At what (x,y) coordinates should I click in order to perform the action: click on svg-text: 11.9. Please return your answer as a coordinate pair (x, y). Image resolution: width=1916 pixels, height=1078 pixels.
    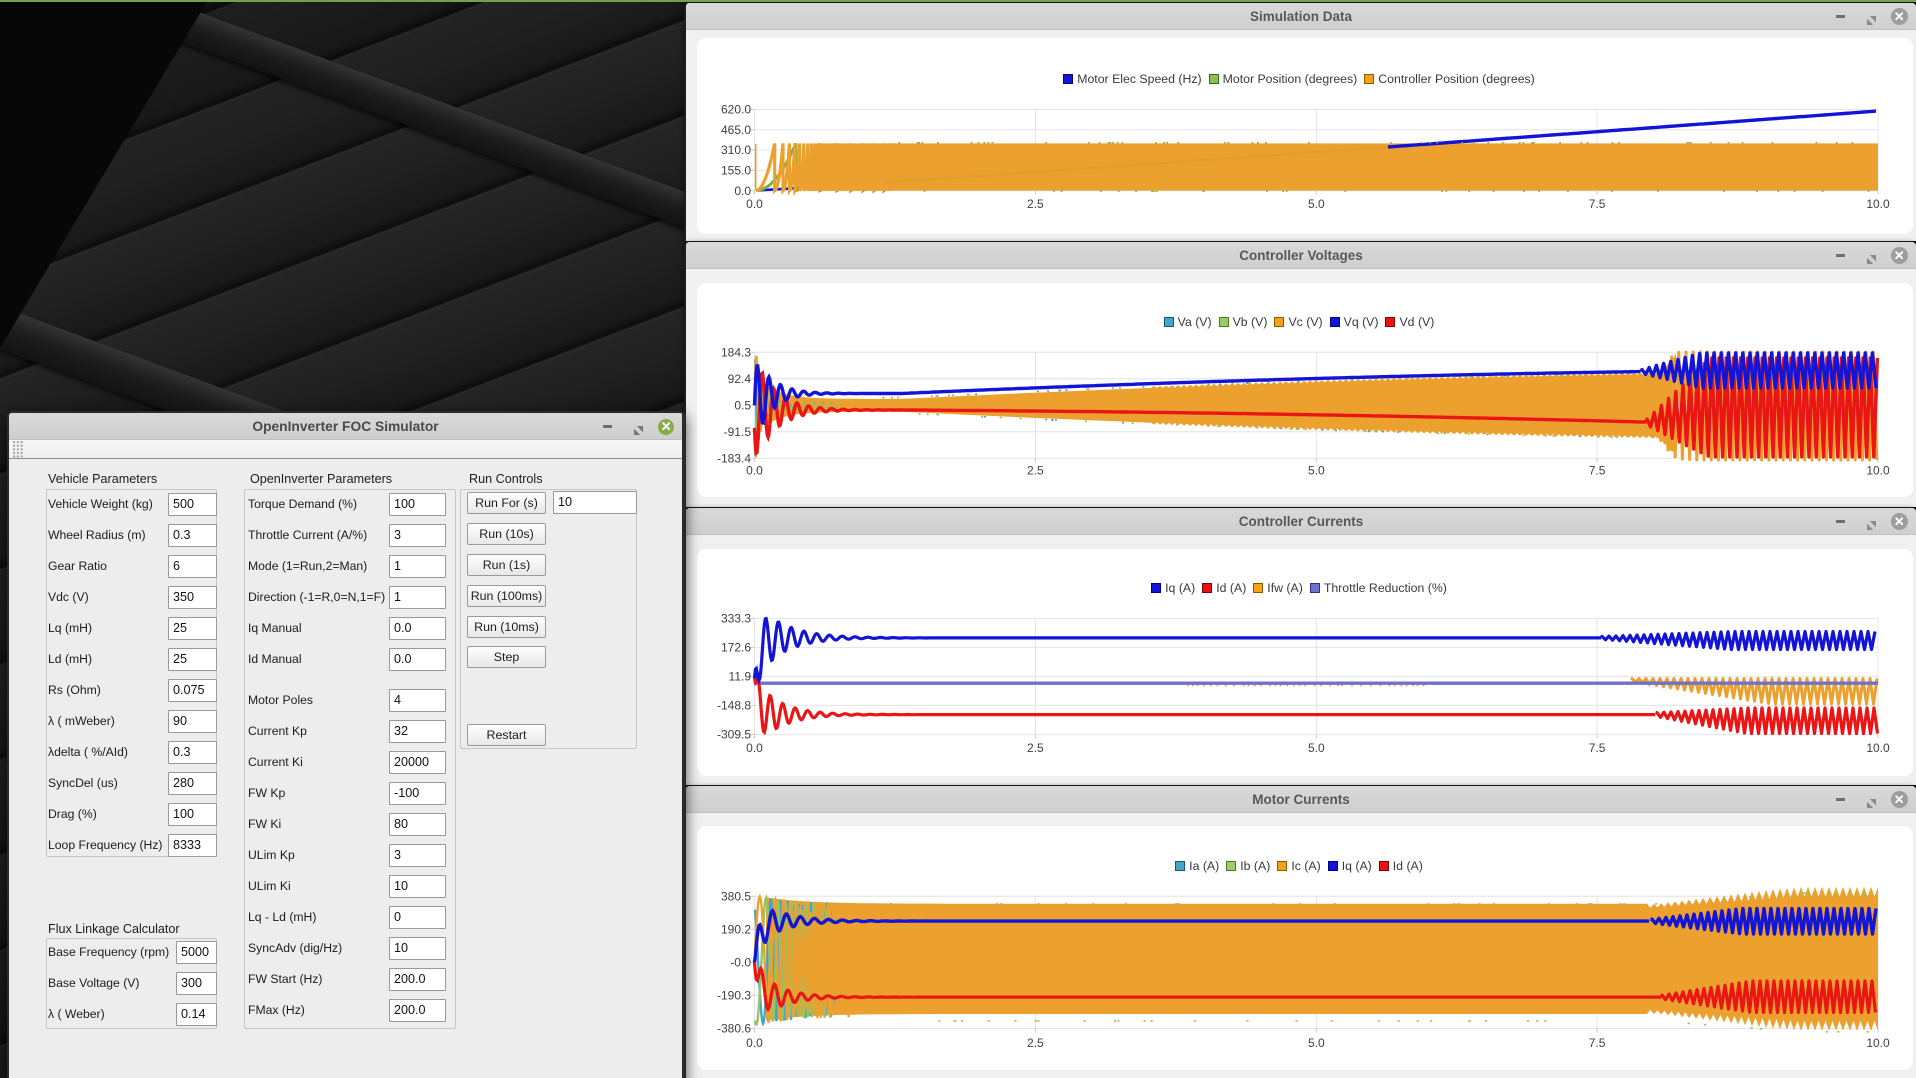
    Looking at the image, I should click on (740, 677).